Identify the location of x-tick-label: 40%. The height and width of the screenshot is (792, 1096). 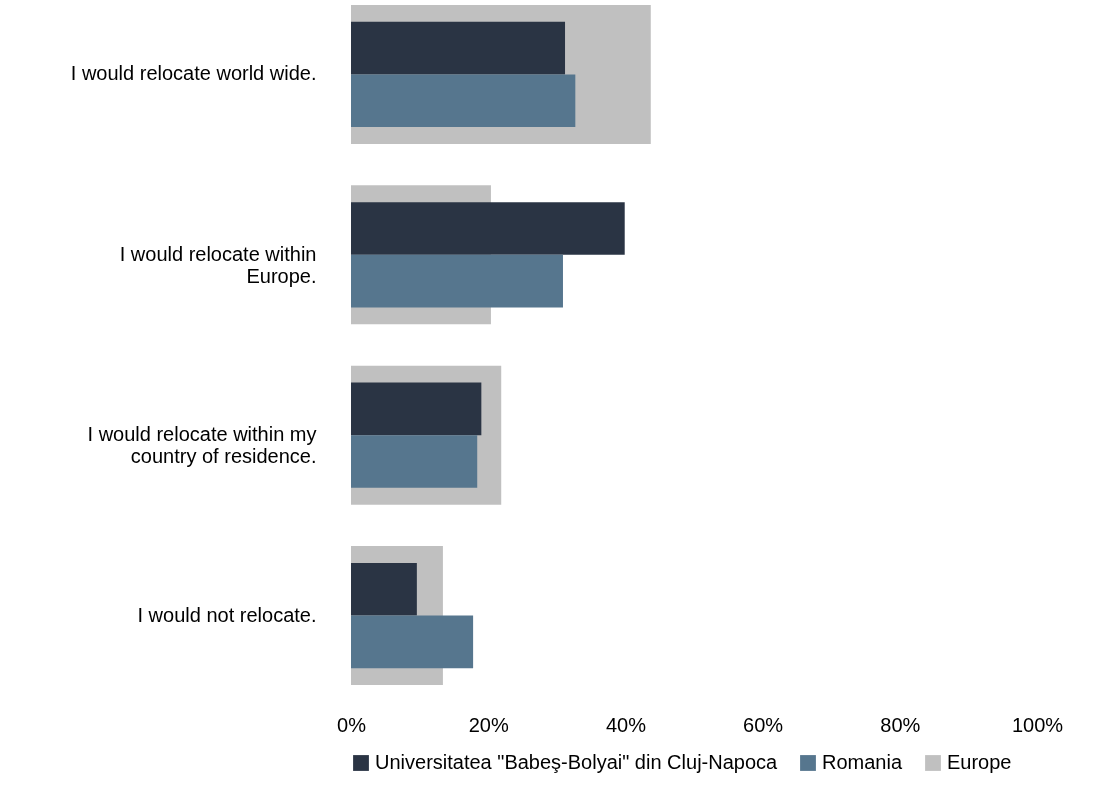
(626, 724).